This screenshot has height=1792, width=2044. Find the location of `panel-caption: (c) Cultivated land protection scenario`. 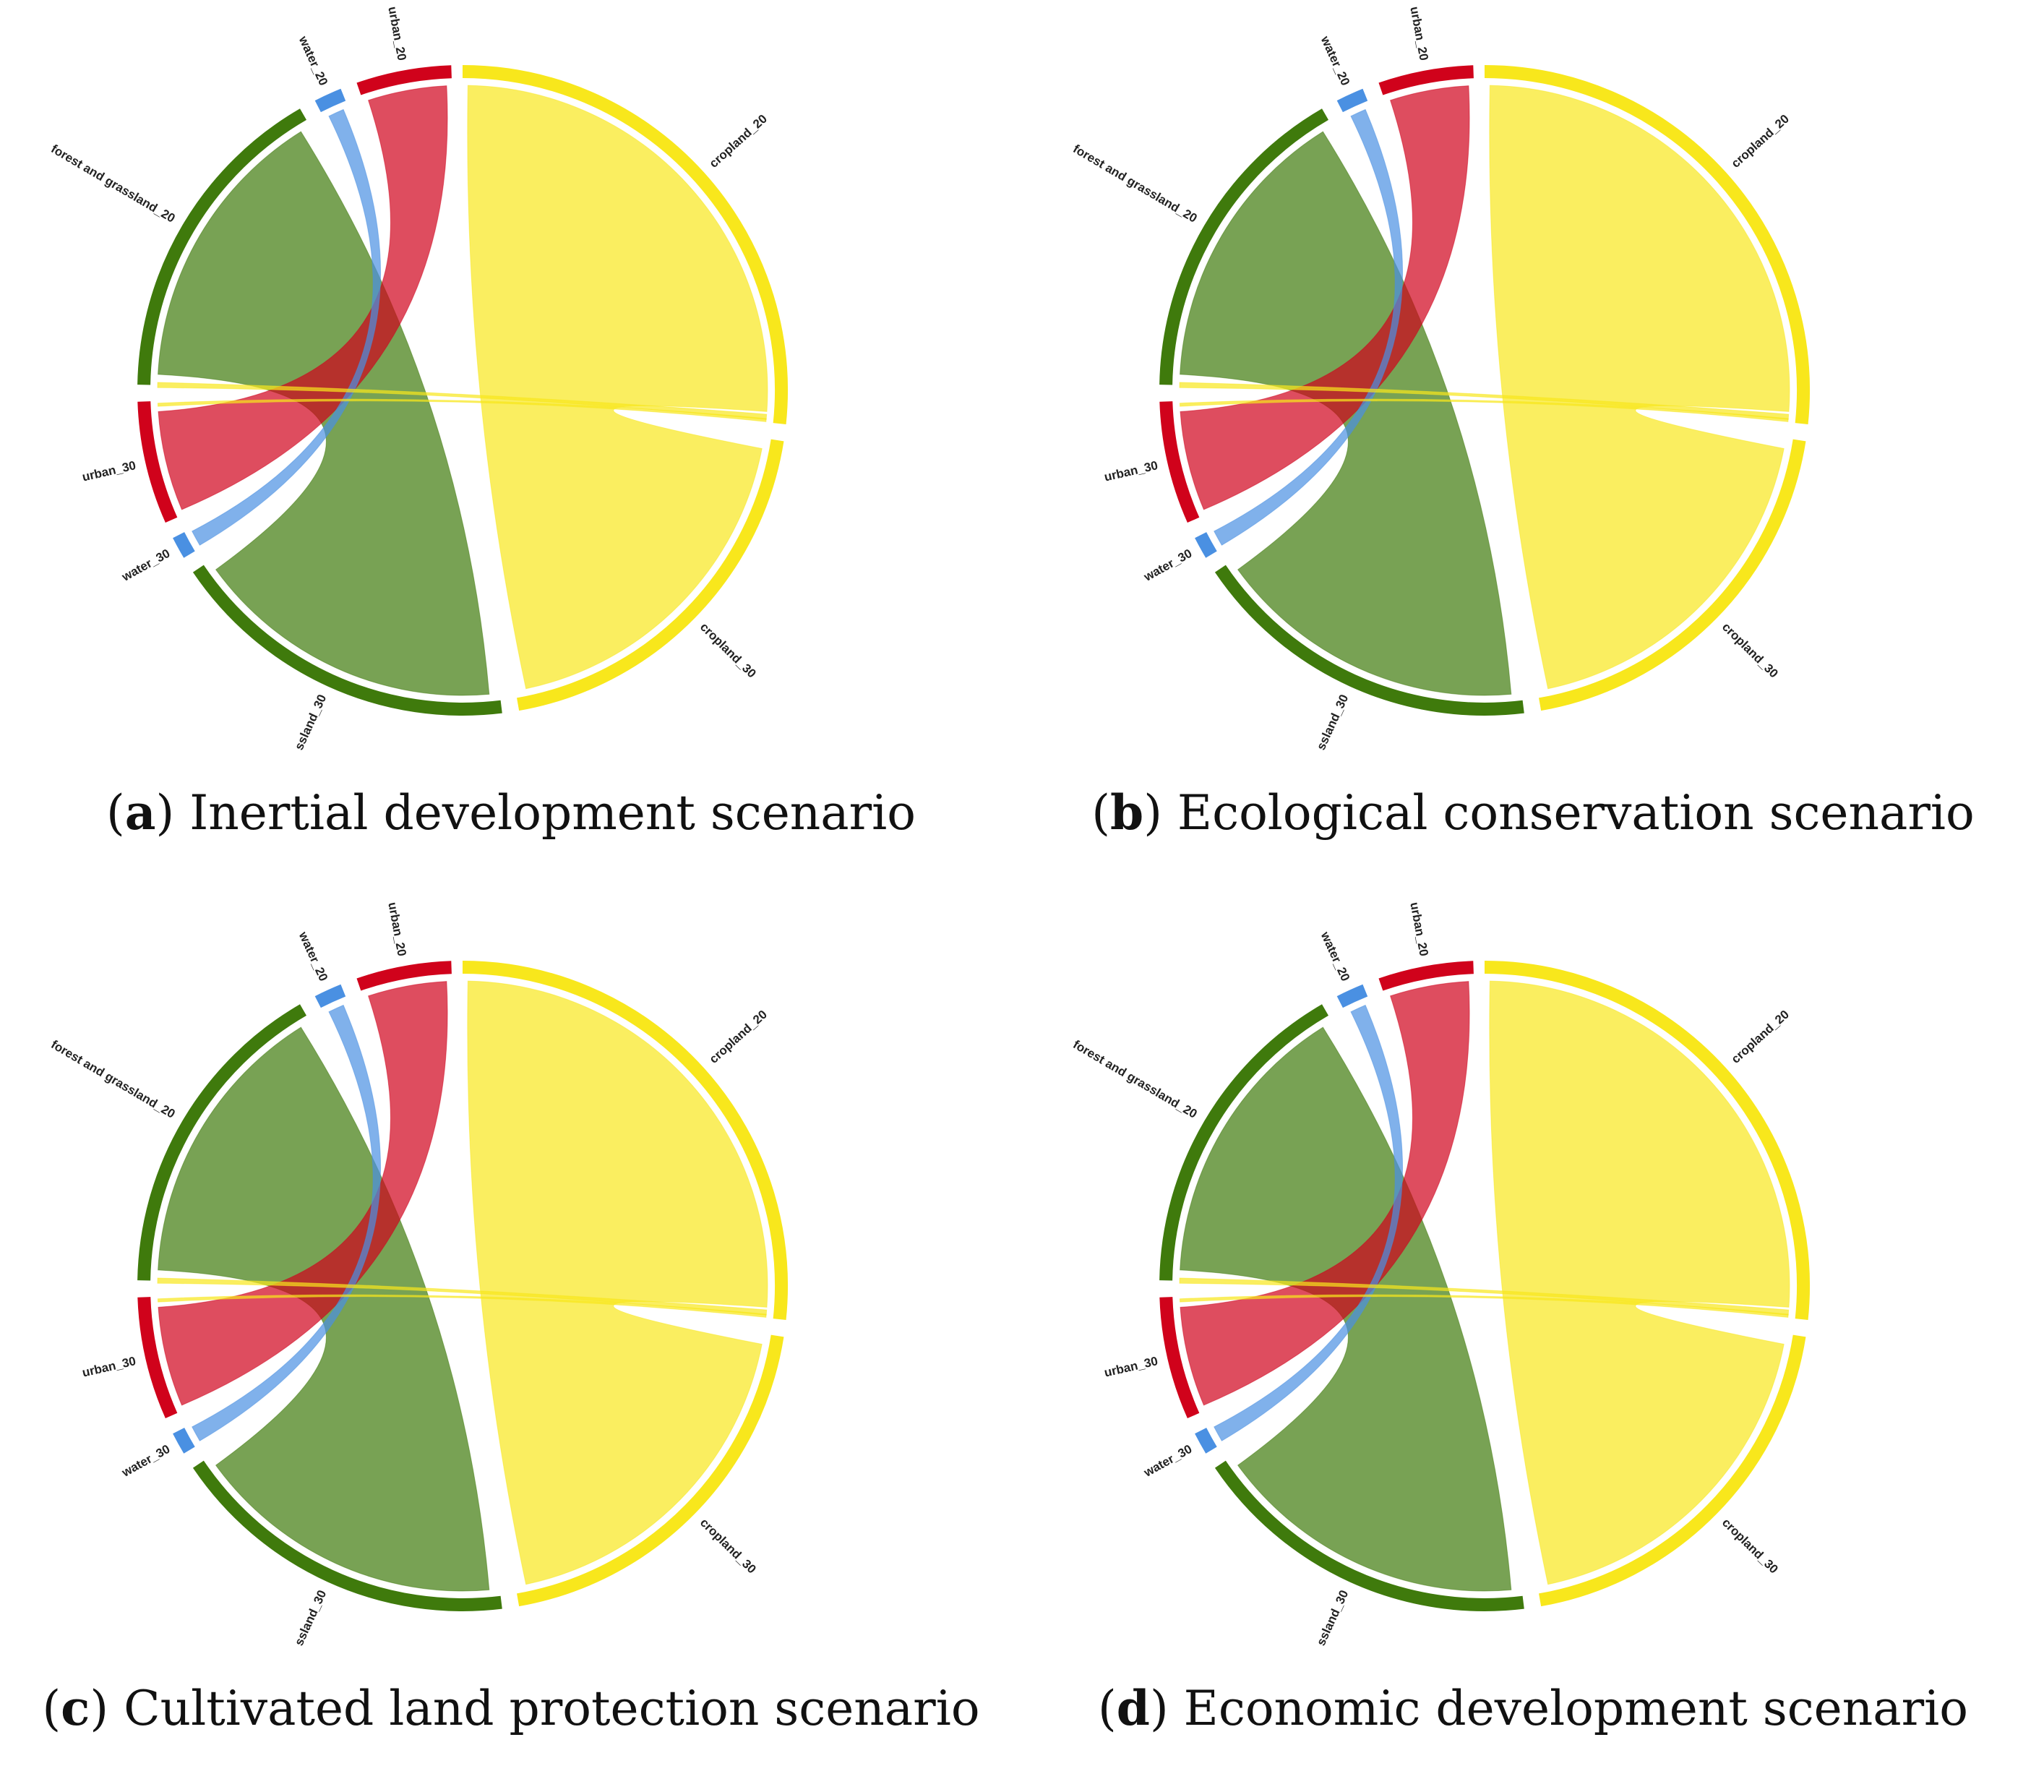

panel-caption: (c) Cultivated land protection scenario is located at coordinates (511, 1708).